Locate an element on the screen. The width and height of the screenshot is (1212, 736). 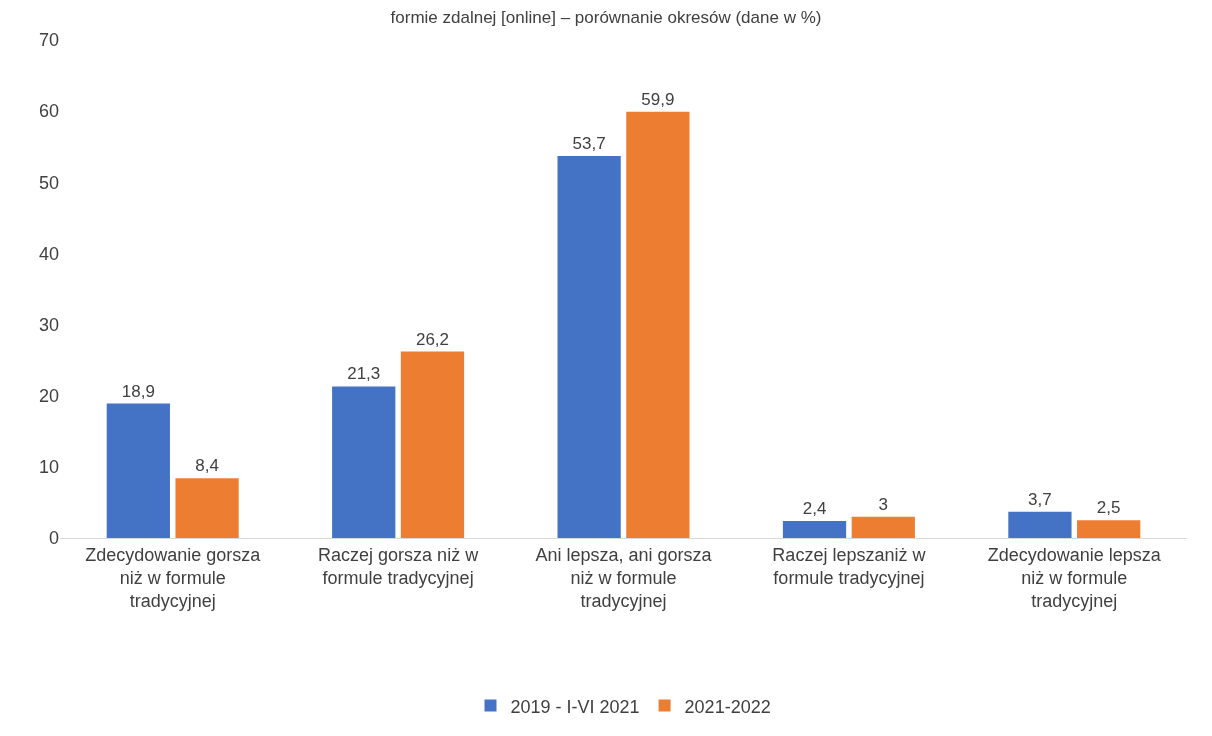
x-tick-label: Zdecydowanie lepsza niż w formule tradycyjnej is located at coordinates (1074, 578).